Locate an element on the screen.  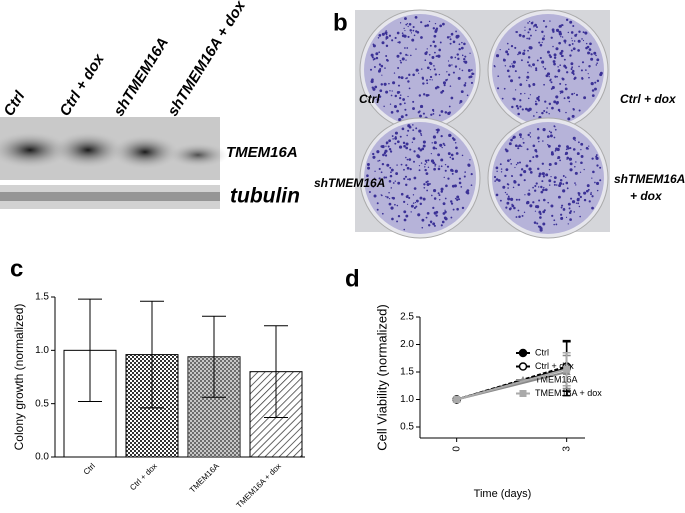
y-tick-label: 1.0 is located at coordinates (407, 399).